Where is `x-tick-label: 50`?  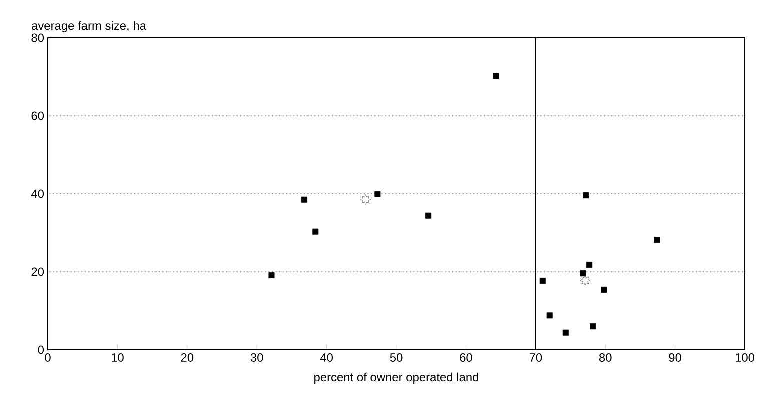
x-tick-label: 50 is located at coordinates (396, 358).